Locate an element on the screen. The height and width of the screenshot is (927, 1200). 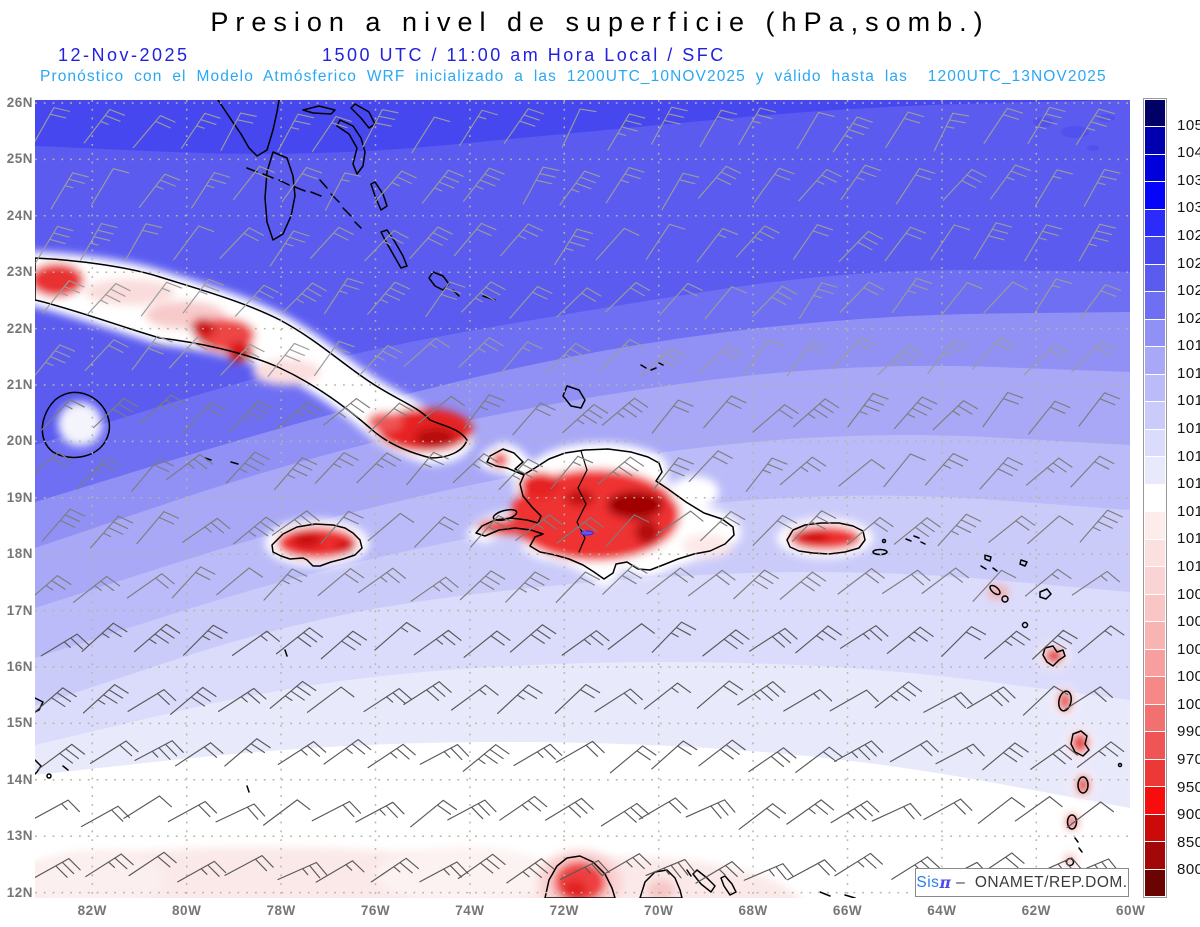
lon-tick-label: 80W is located at coordinates (187, 910).